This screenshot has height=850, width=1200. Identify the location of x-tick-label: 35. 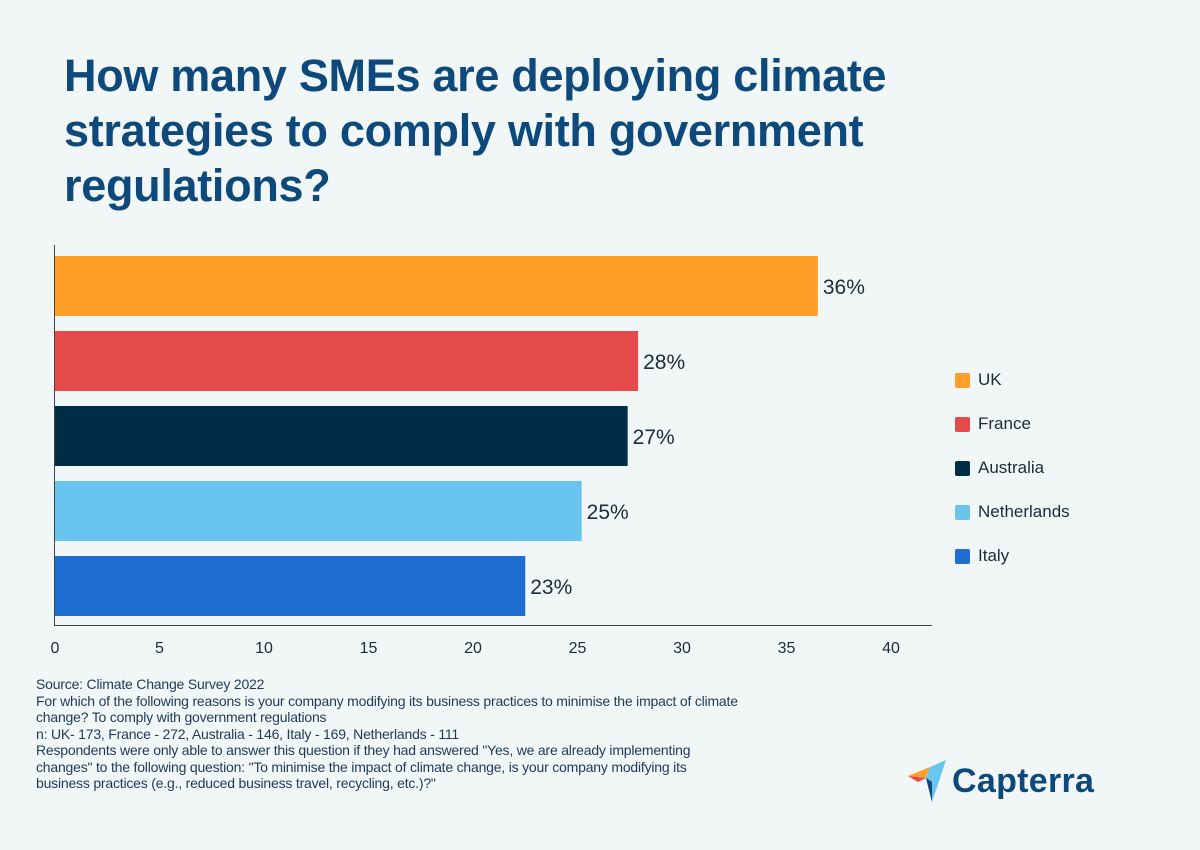
(787, 648).